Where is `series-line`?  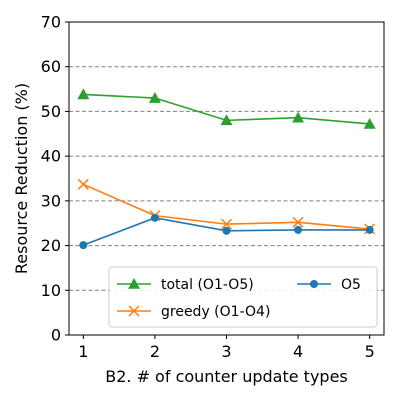
series-line is located at coordinates (226, 206).